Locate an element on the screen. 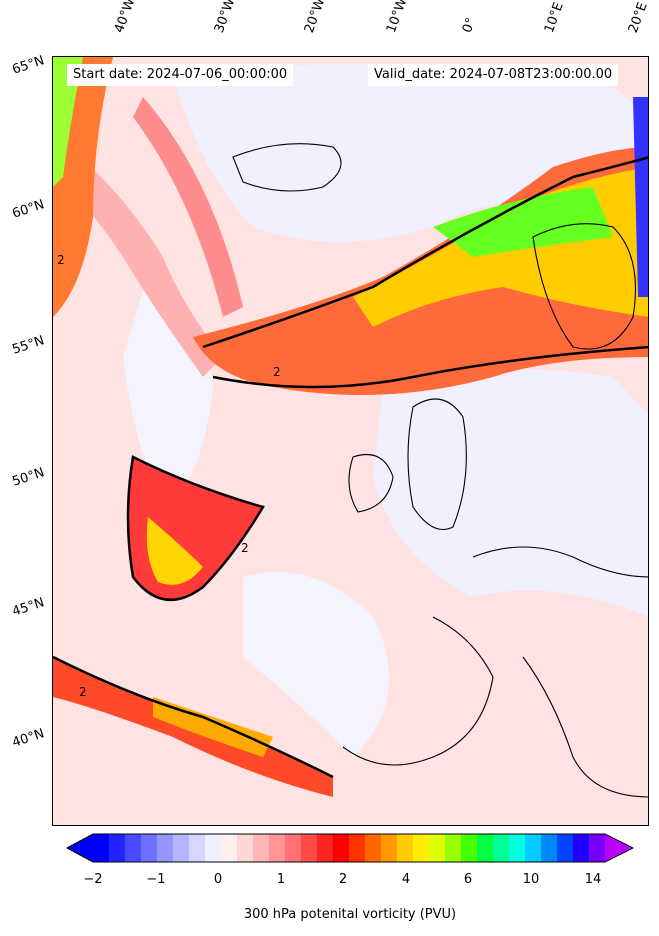  lon-label-30w: 30°W is located at coordinates (225, 17).